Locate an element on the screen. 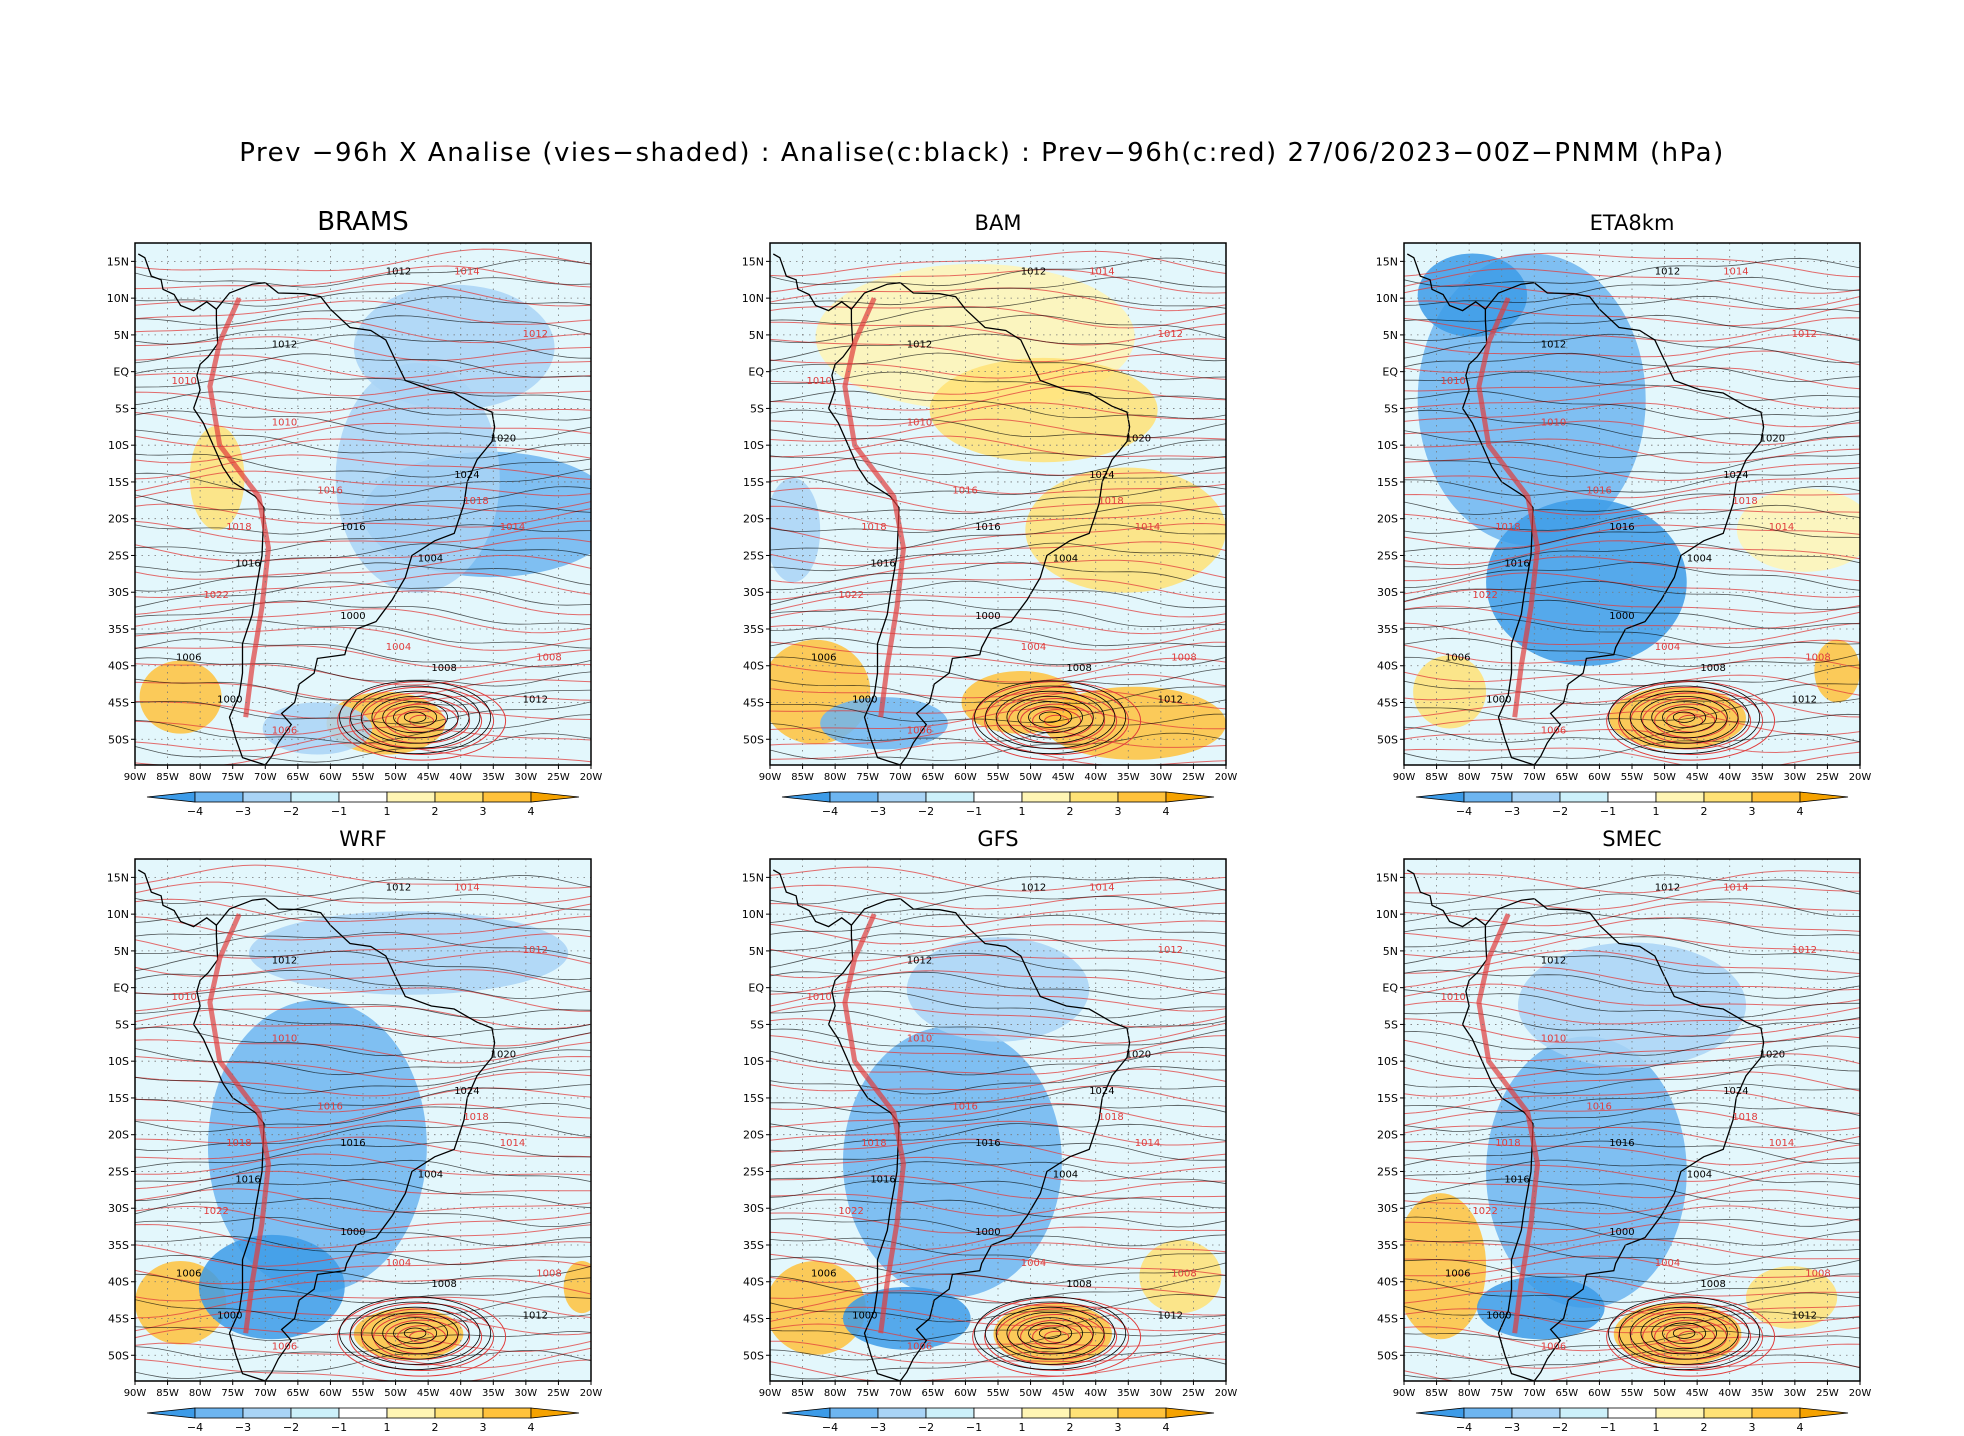 Image resolution: width=1964 pixels, height=1436 pixels. lat-tick-label: 50S is located at coordinates (1387, 739).